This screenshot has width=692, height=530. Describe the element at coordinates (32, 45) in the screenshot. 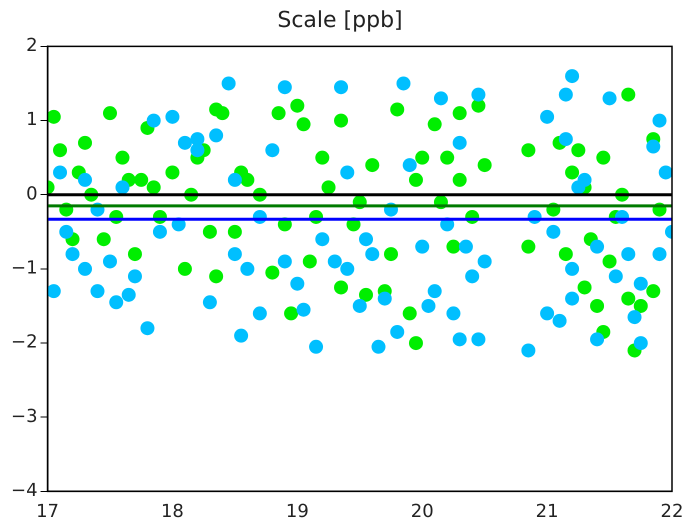

I see `y-tick-label: 2` at that location.